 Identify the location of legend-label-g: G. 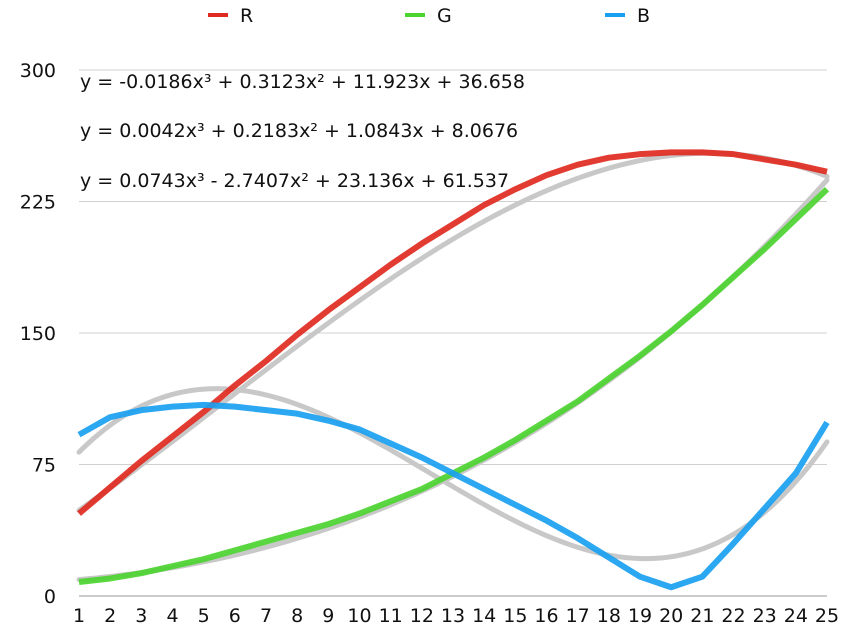
(444, 16).